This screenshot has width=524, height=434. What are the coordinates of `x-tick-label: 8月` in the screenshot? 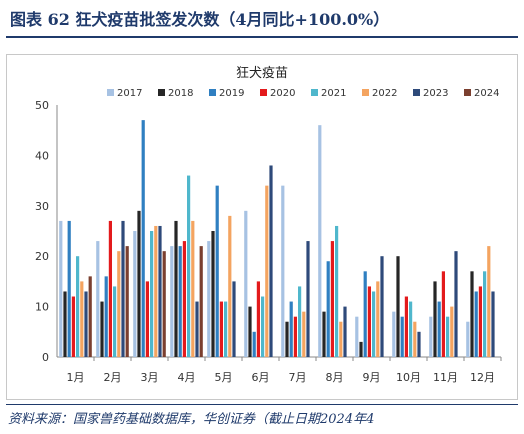 It's located at (335, 377).